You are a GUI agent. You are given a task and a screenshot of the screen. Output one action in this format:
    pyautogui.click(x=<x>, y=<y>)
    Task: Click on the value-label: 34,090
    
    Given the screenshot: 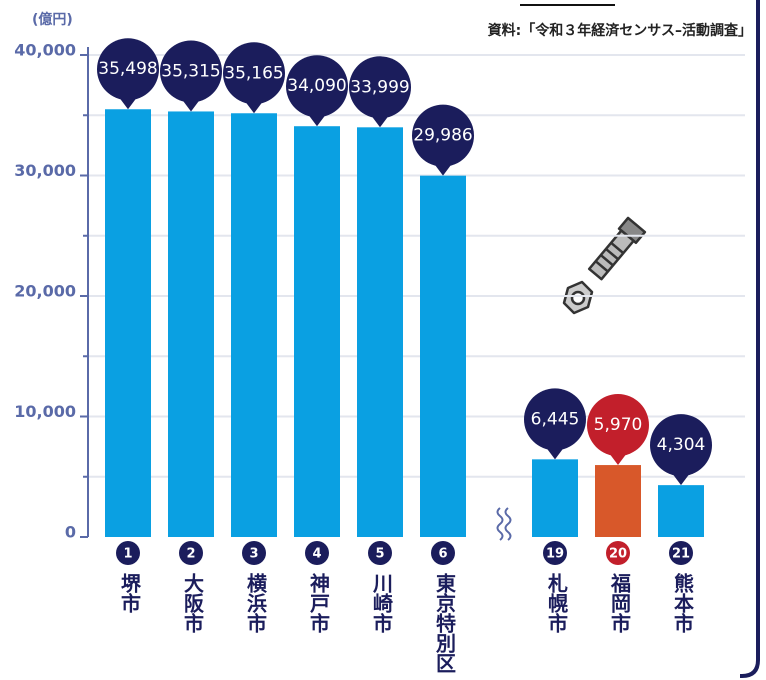 What is the action you would take?
    pyautogui.click(x=316, y=86)
    